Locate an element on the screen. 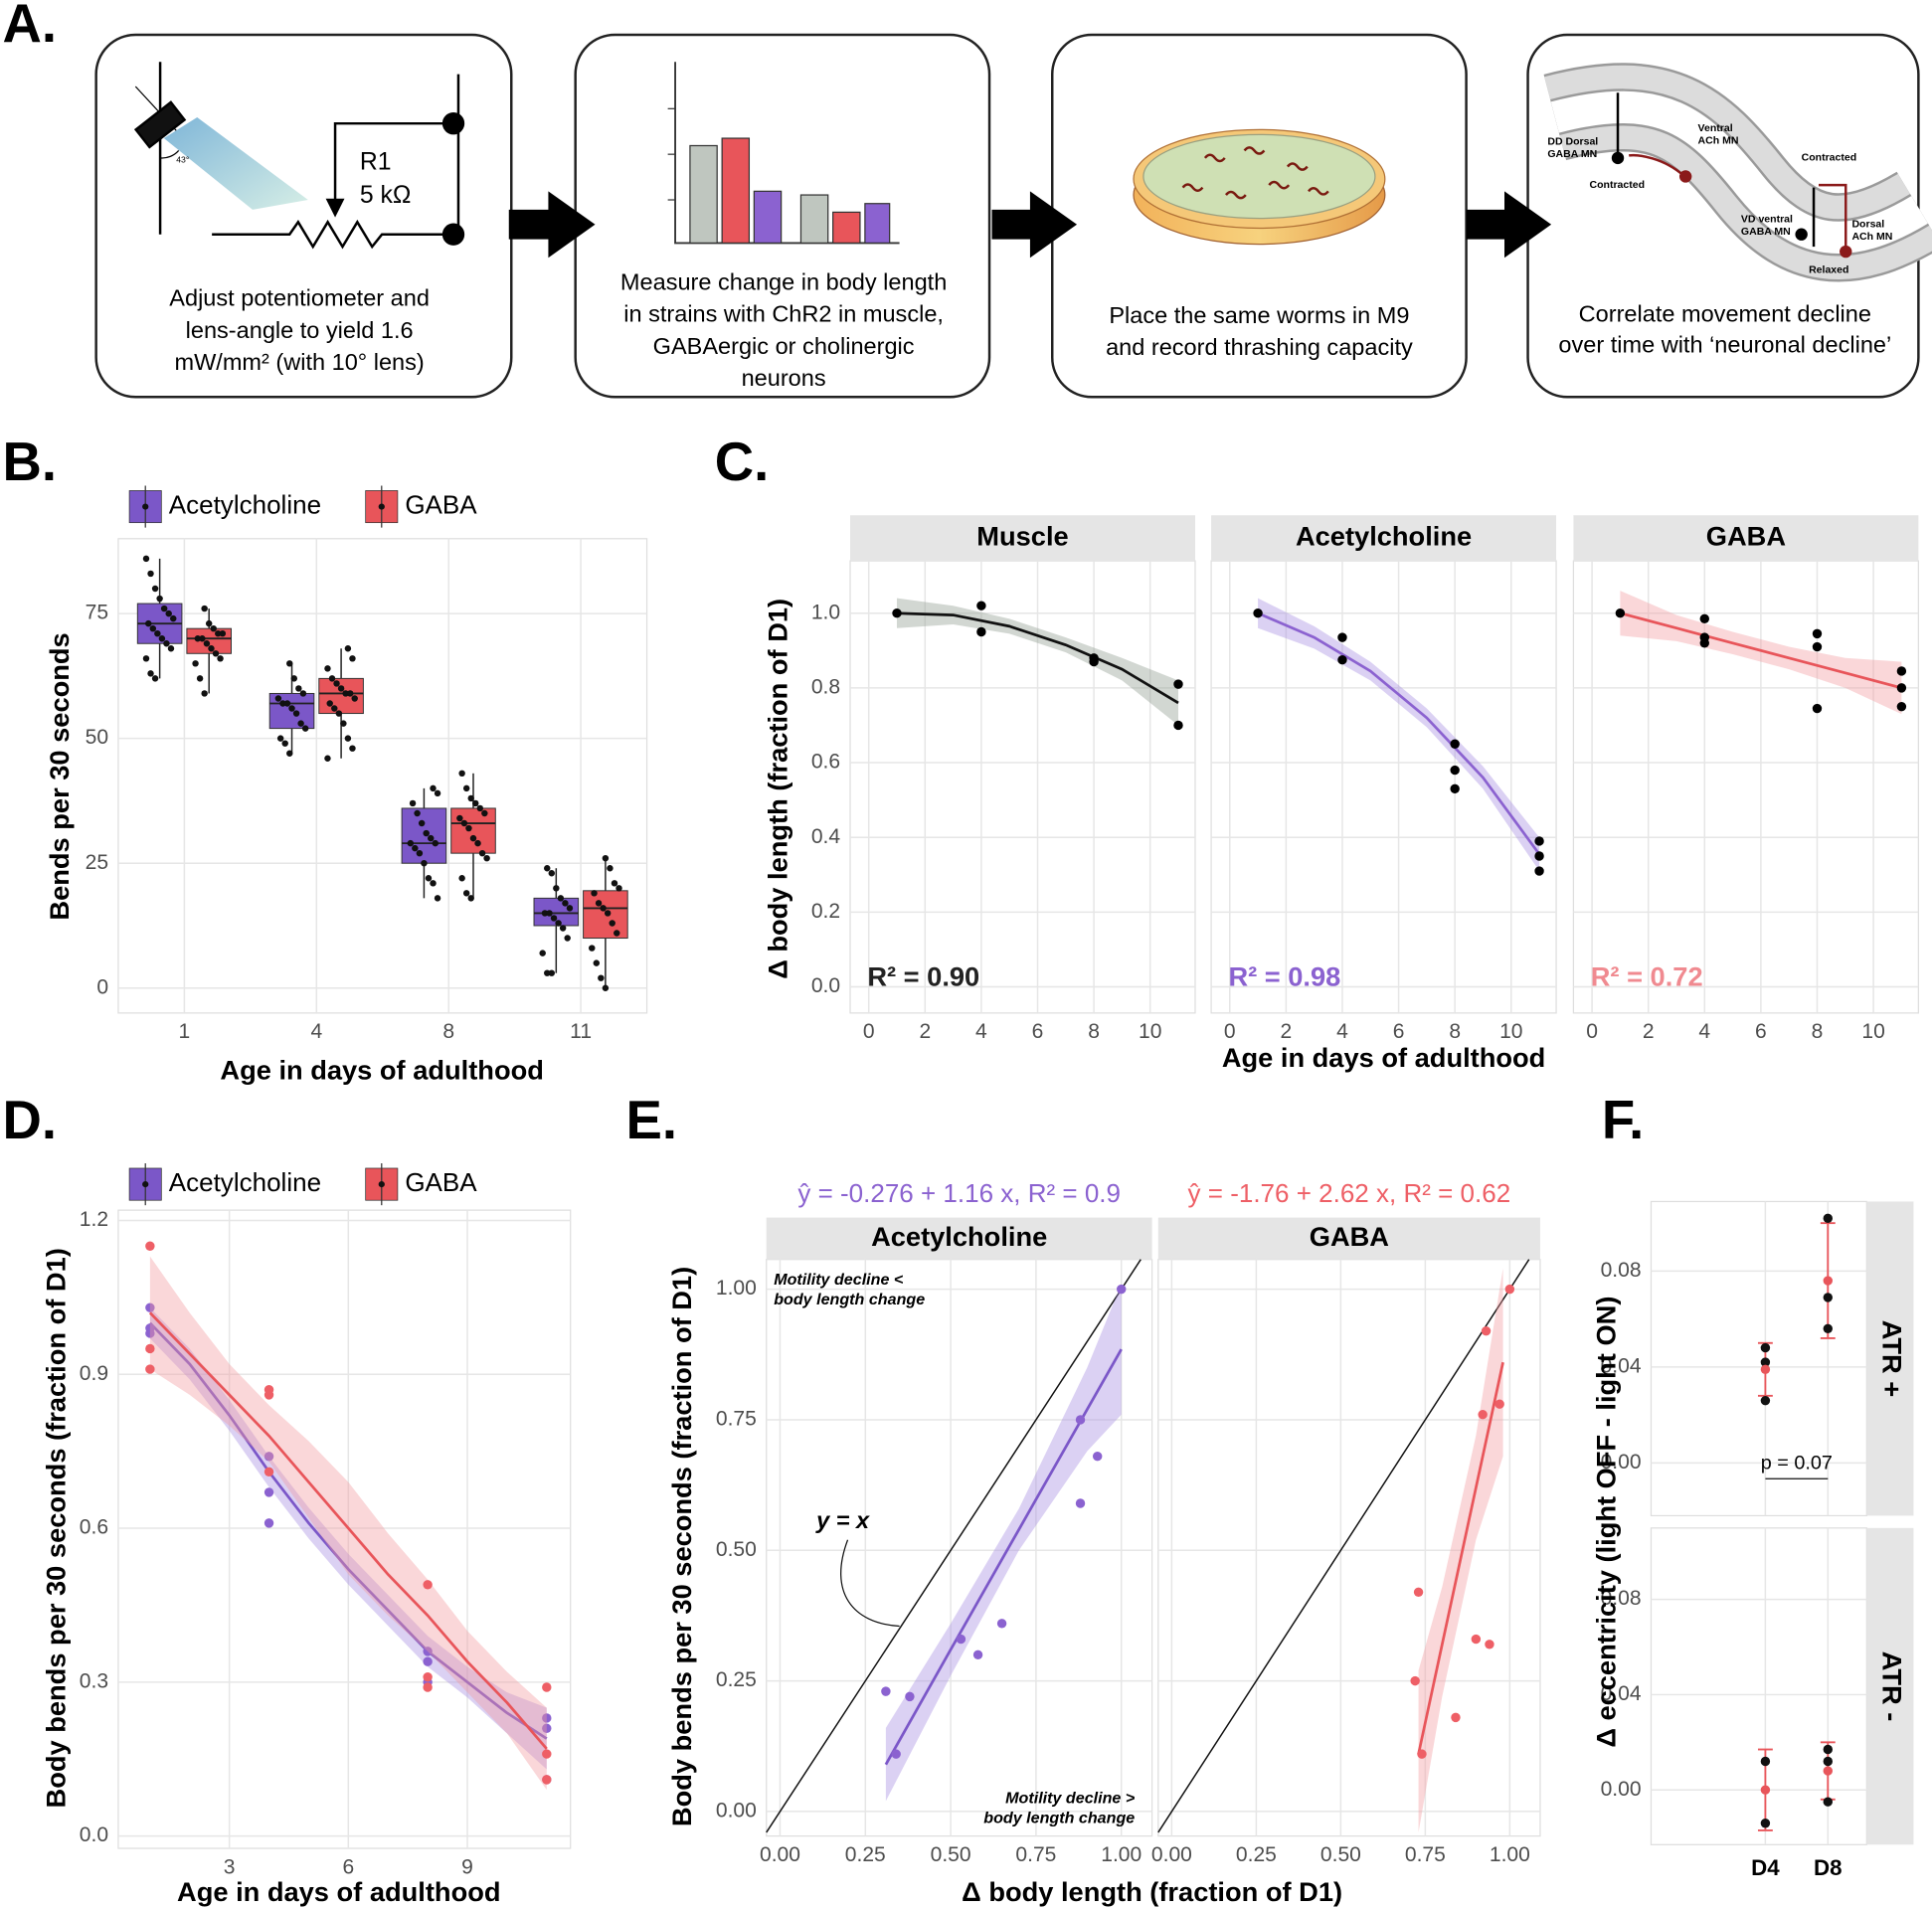  step-text: Correlate movement decline is located at coordinates (1725, 314).